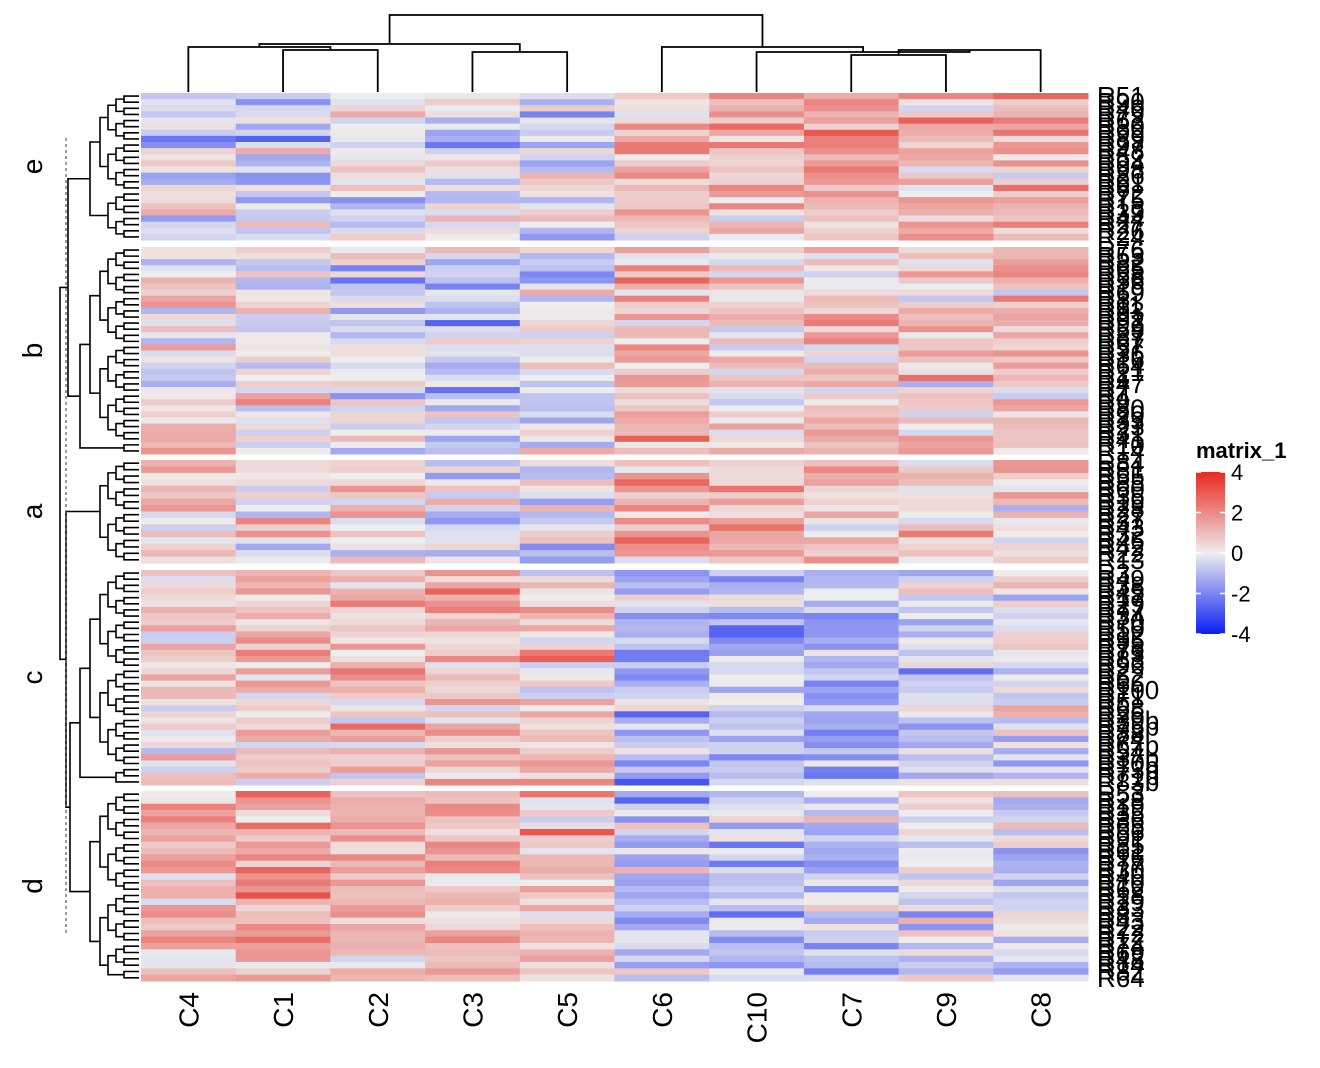  Describe the element at coordinates (1121, 293) in the screenshot. I see `row-label: R69` at that location.